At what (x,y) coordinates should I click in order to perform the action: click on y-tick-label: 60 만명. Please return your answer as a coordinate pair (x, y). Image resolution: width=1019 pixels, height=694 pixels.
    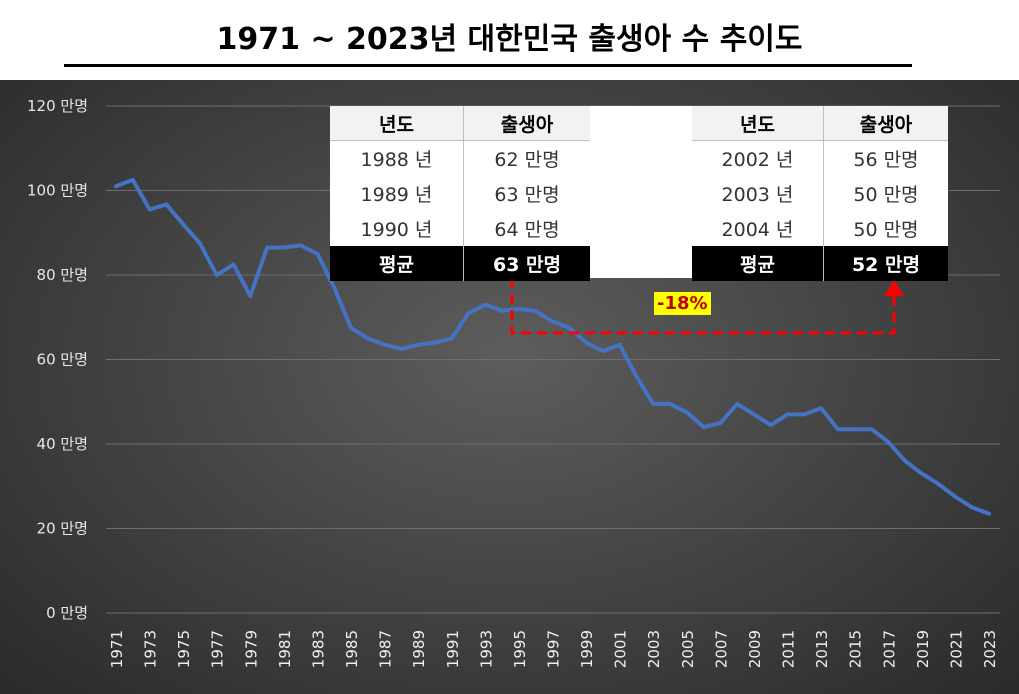
    Looking at the image, I should click on (62, 360).